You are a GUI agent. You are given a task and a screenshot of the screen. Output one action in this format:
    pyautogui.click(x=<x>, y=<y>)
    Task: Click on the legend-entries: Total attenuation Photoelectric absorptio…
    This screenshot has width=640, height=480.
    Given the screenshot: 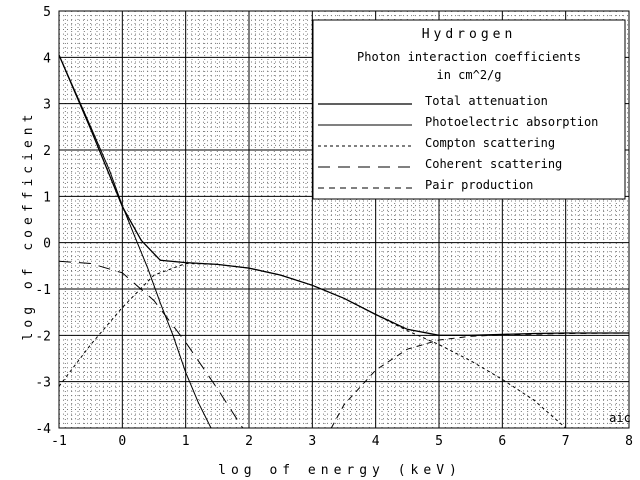 What is the action you would take?
    pyautogui.click(x=458, y=143)
    